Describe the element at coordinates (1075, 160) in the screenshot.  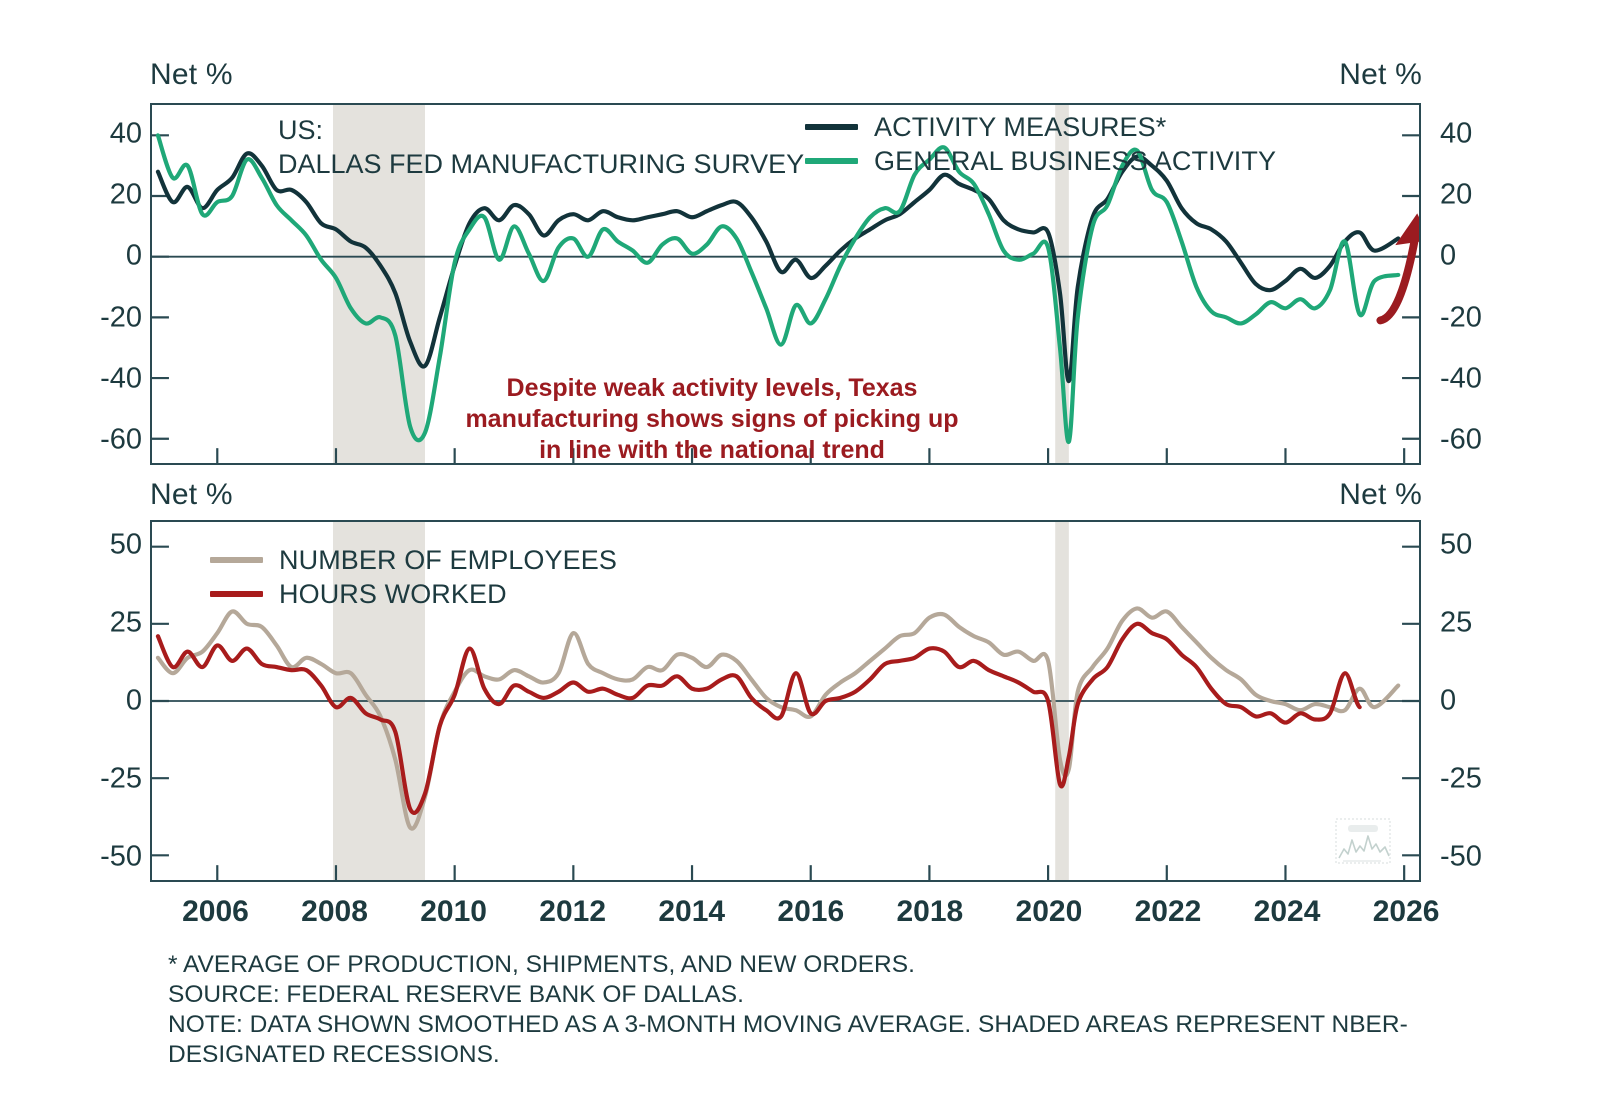
I see `legend-item-label: GENERAL BUSINESS ACTIVITY` at that location.